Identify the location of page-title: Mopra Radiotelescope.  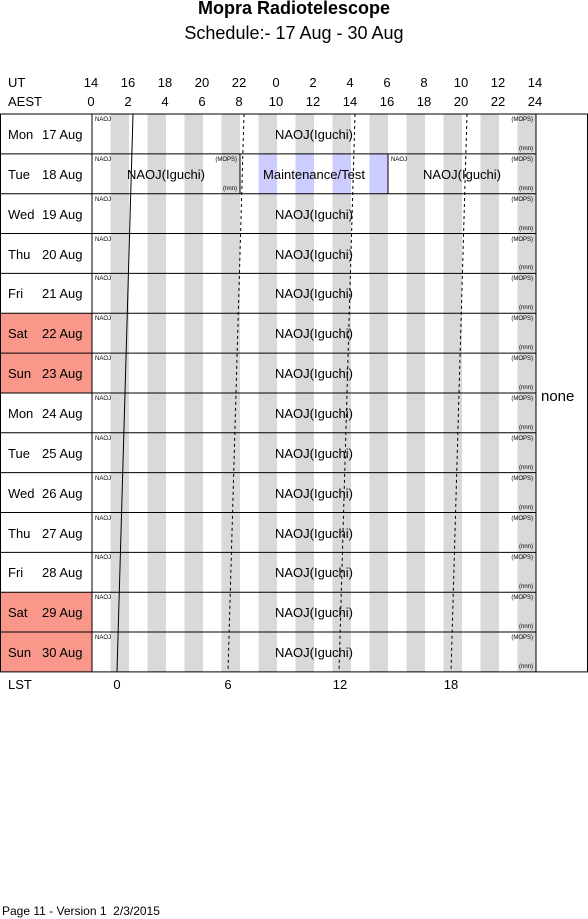
(294, 9).